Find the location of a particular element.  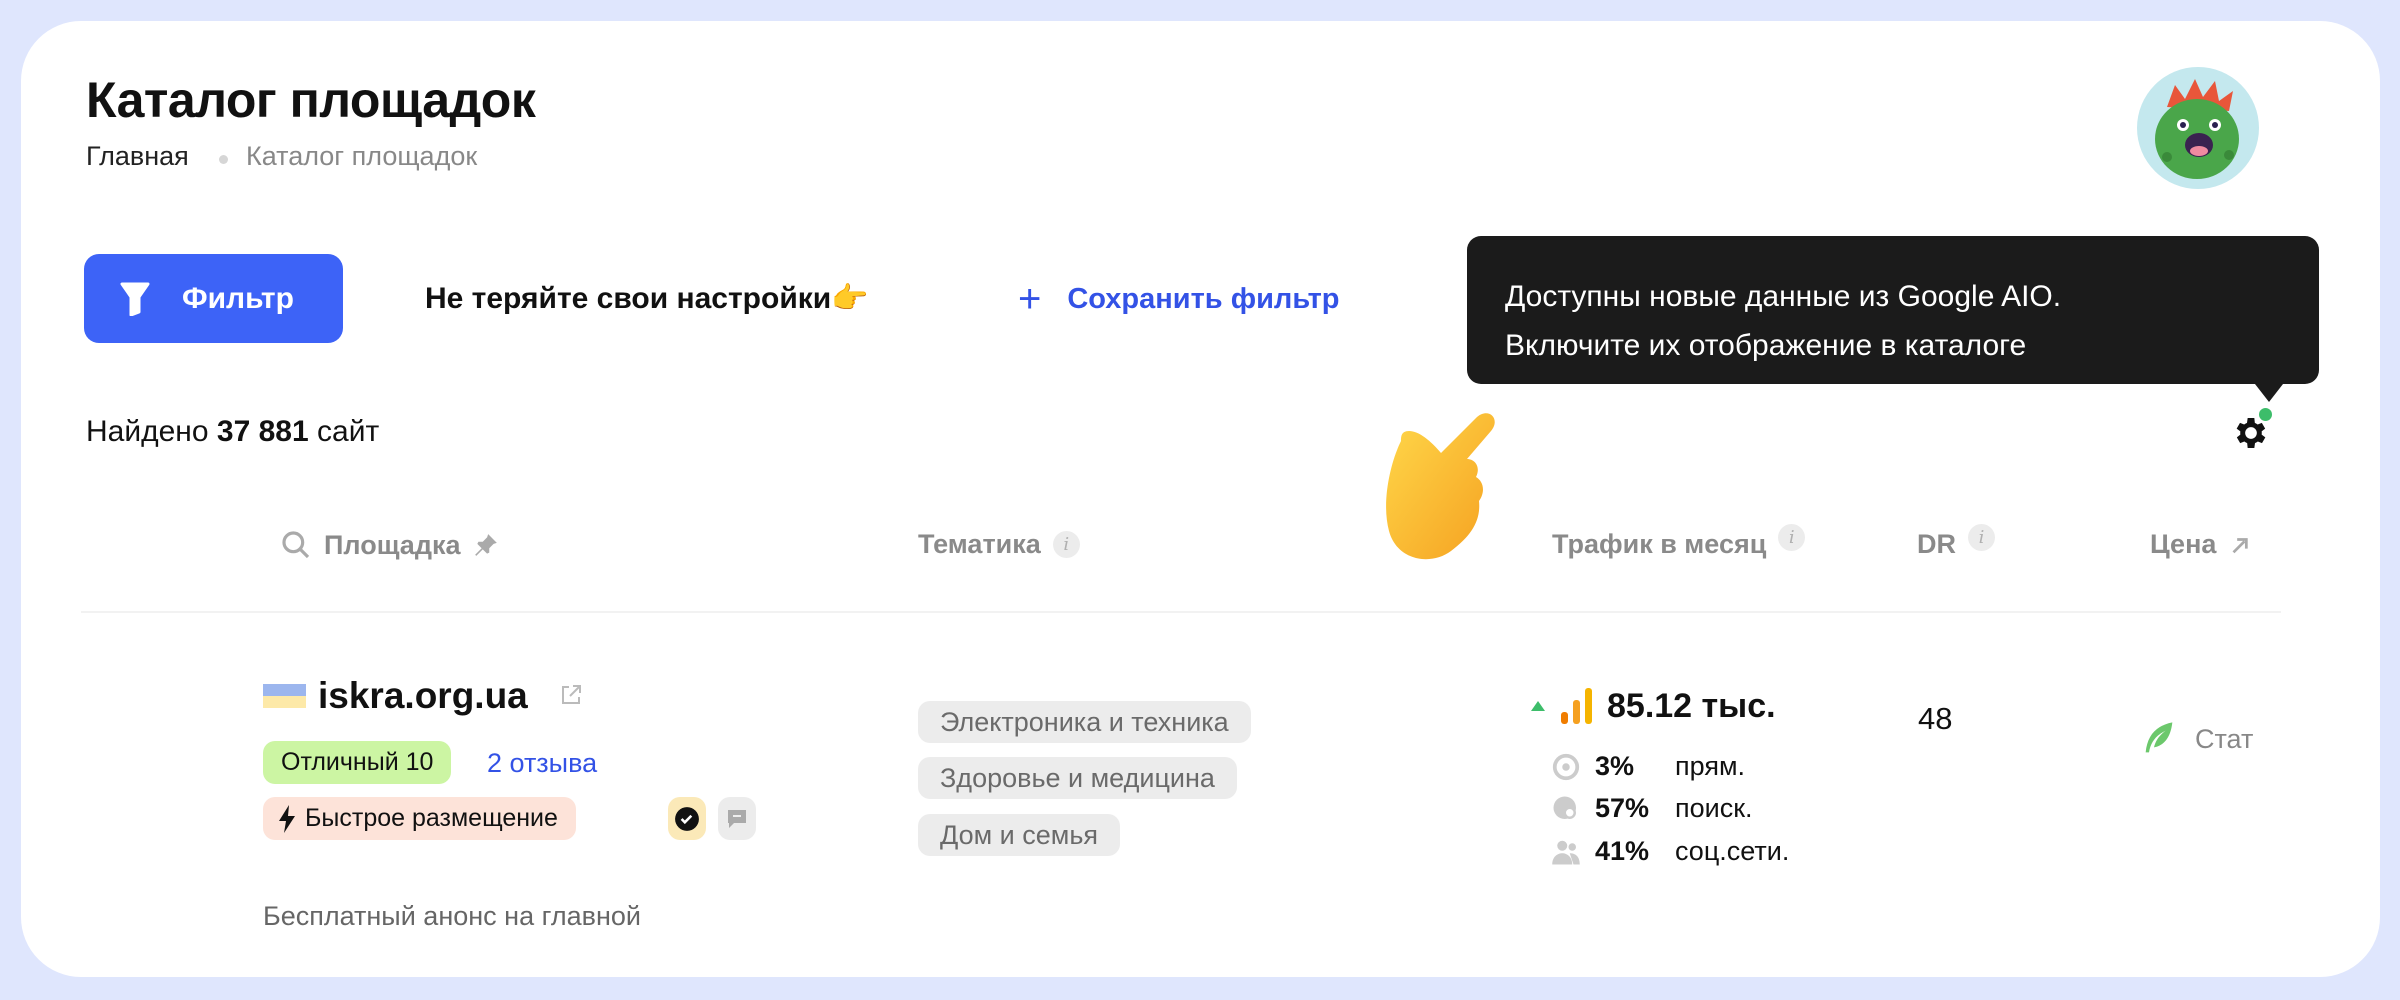

column-header-site: Площадка is located at coordinates (389, 545).